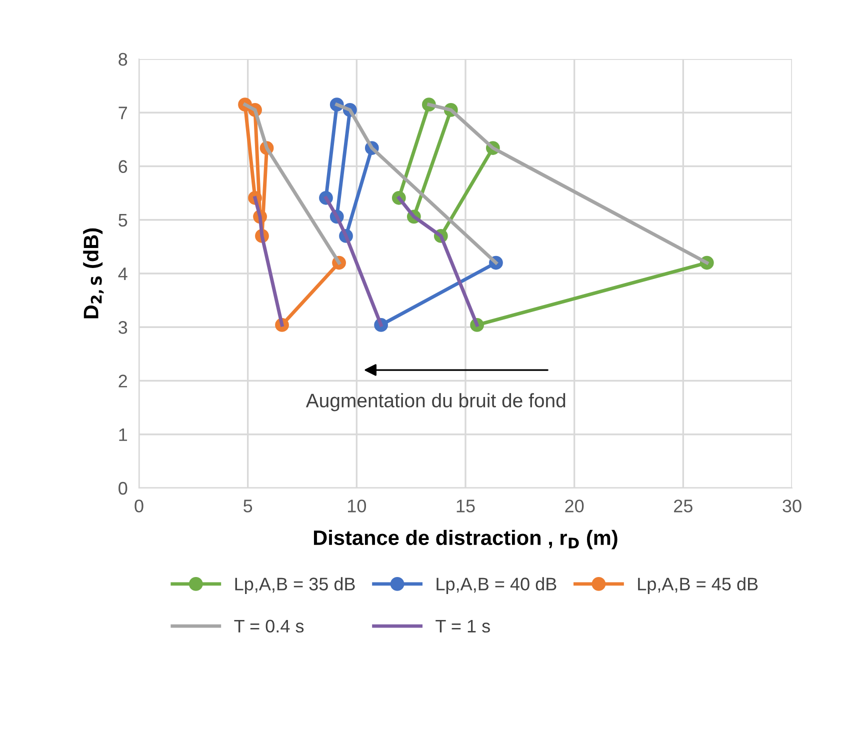 The width and height of the screenshot is (846, 733). What do you see at coordinates (122, 381) in the screenshot?
I see `y-tick-label: 2` at bounding box center [122, 381].